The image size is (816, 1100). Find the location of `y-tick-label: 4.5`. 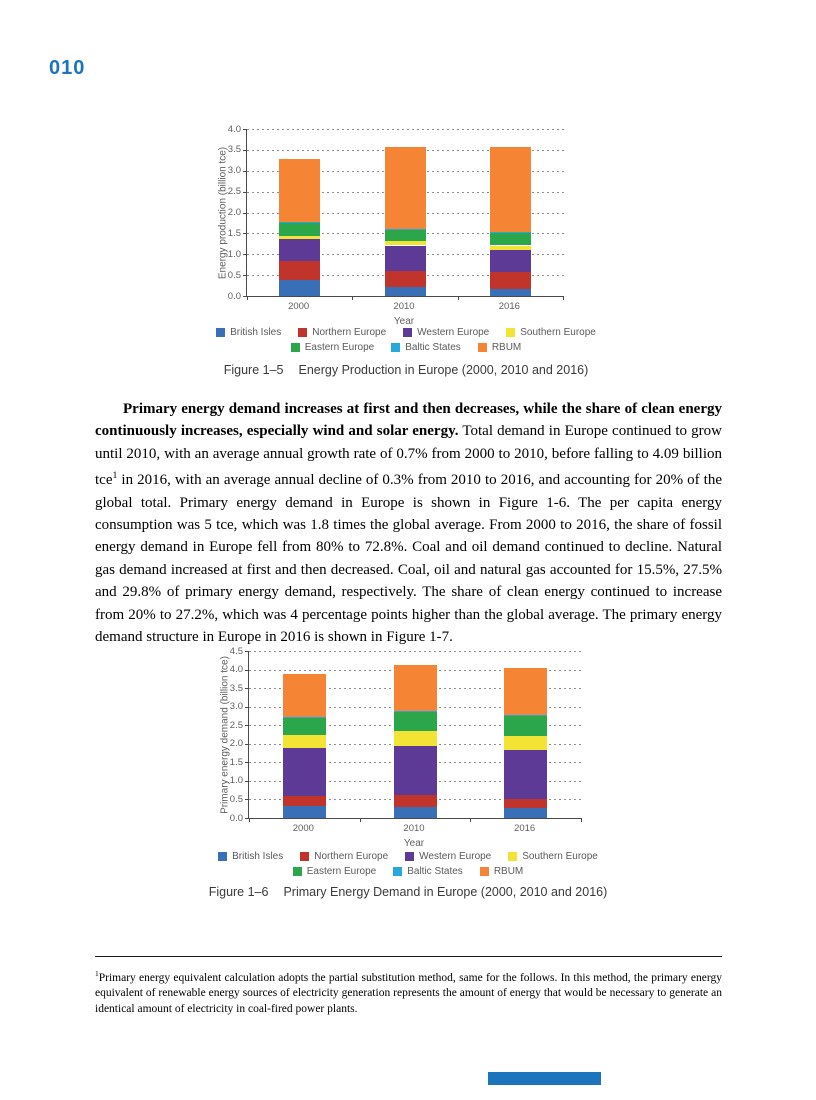

y-tick-label: 4.5 is located at coordinates (236, 651).